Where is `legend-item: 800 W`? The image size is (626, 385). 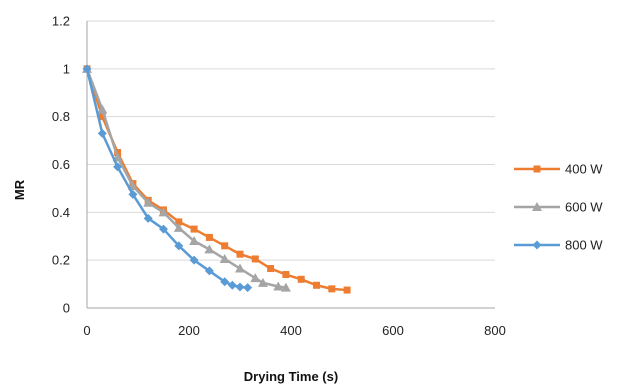
legend-item: 800 W is located at coordinates (558, 245).